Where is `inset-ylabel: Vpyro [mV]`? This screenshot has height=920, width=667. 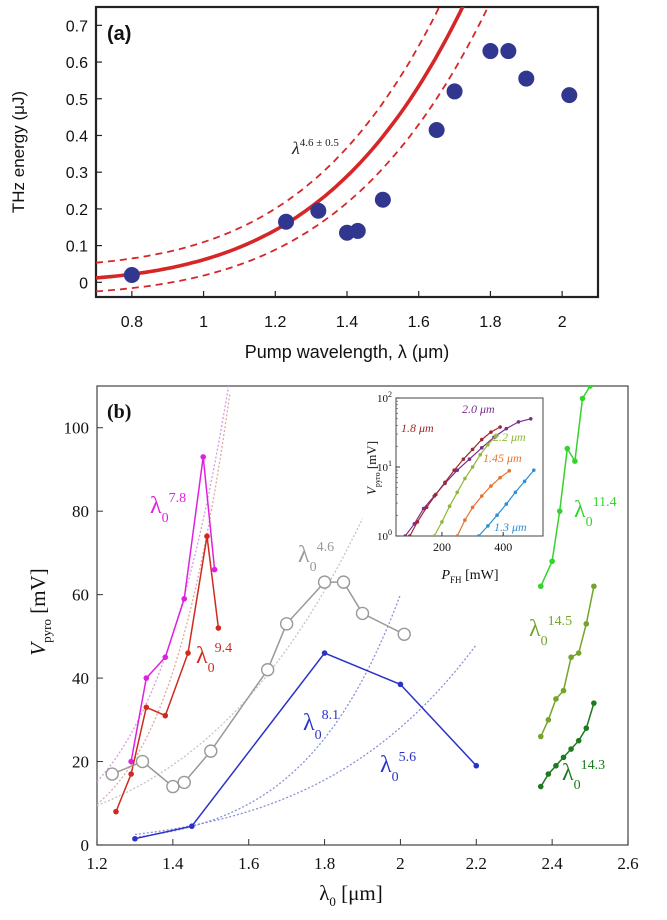 inset-ylabel: Vpyro [mV] is located at coordinates (373, 468).